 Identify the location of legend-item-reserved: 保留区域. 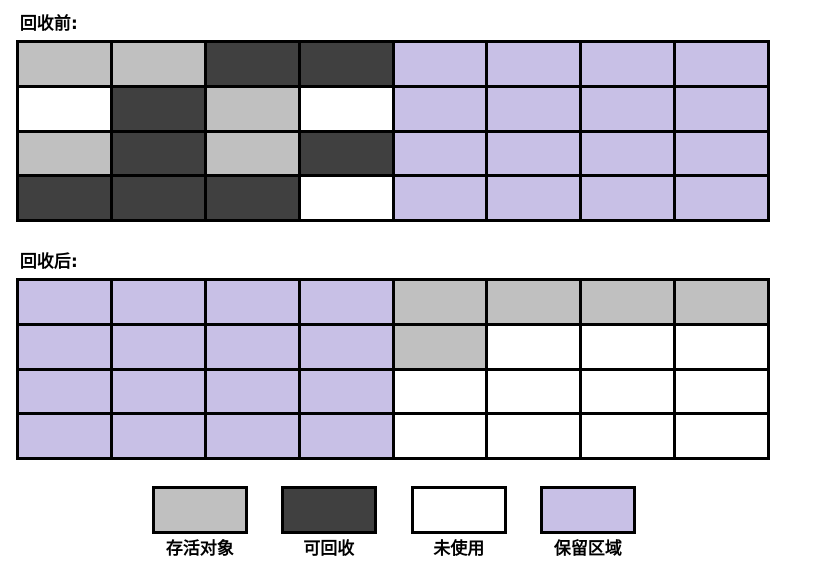
(588, 523).